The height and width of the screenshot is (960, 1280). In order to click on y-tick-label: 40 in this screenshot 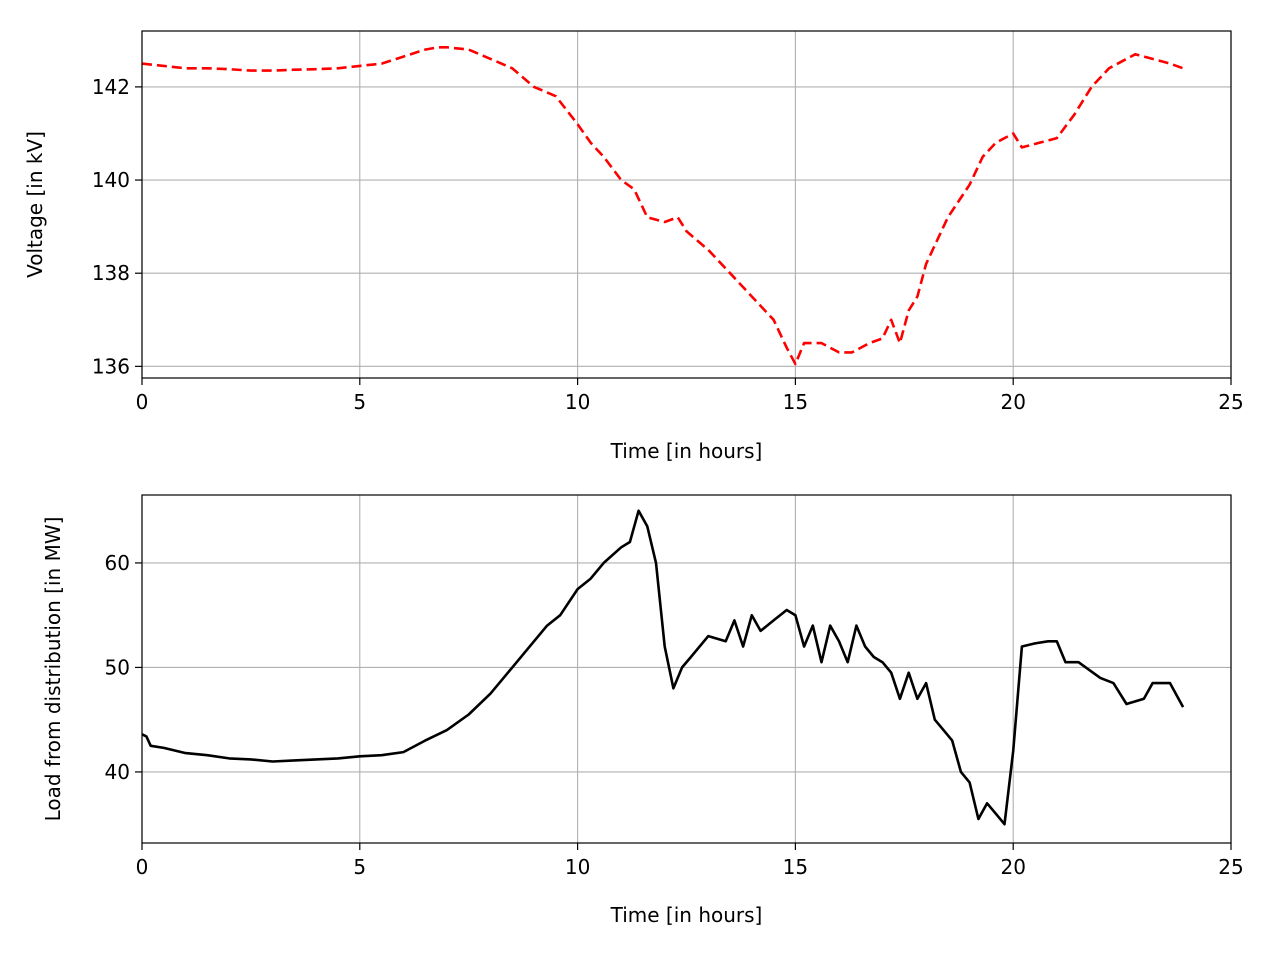, I will do `click(117, 772)`.